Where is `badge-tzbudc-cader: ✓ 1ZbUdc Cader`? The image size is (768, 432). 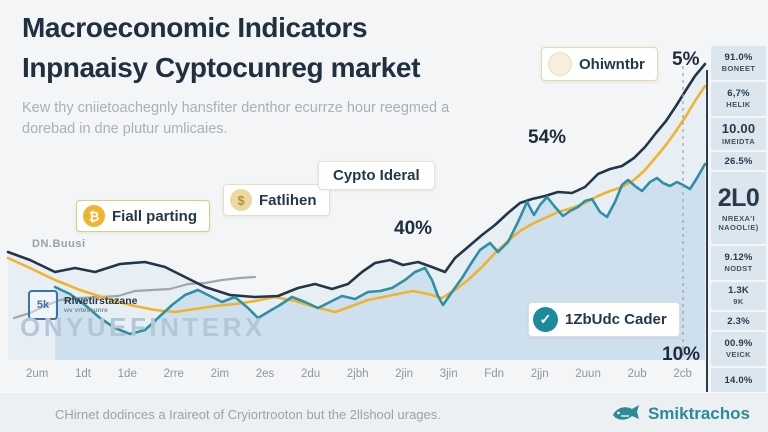
badge-tzbudc-cader: ✓ 1ZbUdc Cader is located at coordinates (604, 319).